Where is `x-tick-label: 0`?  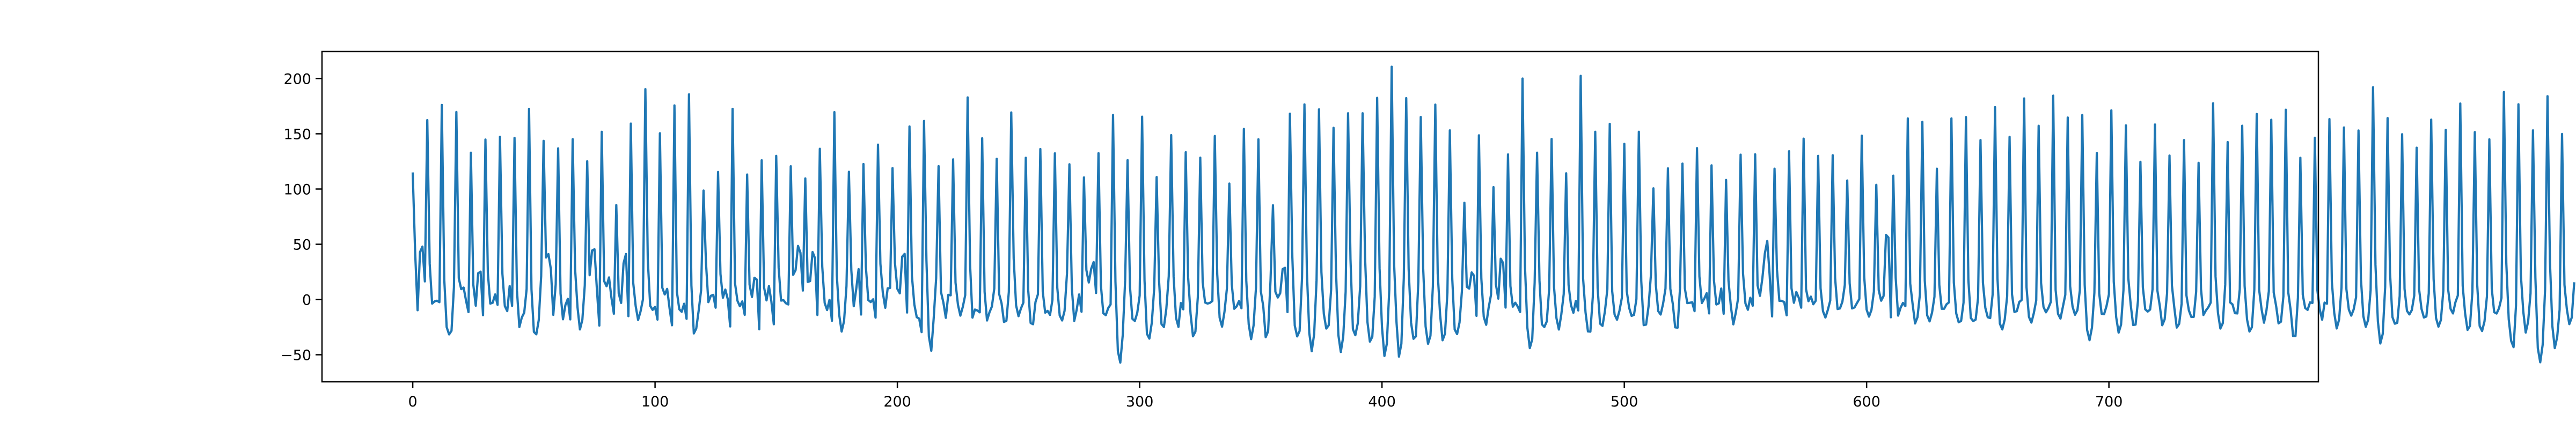 x-tick-label: 0 is located at coordinates (412, 402).